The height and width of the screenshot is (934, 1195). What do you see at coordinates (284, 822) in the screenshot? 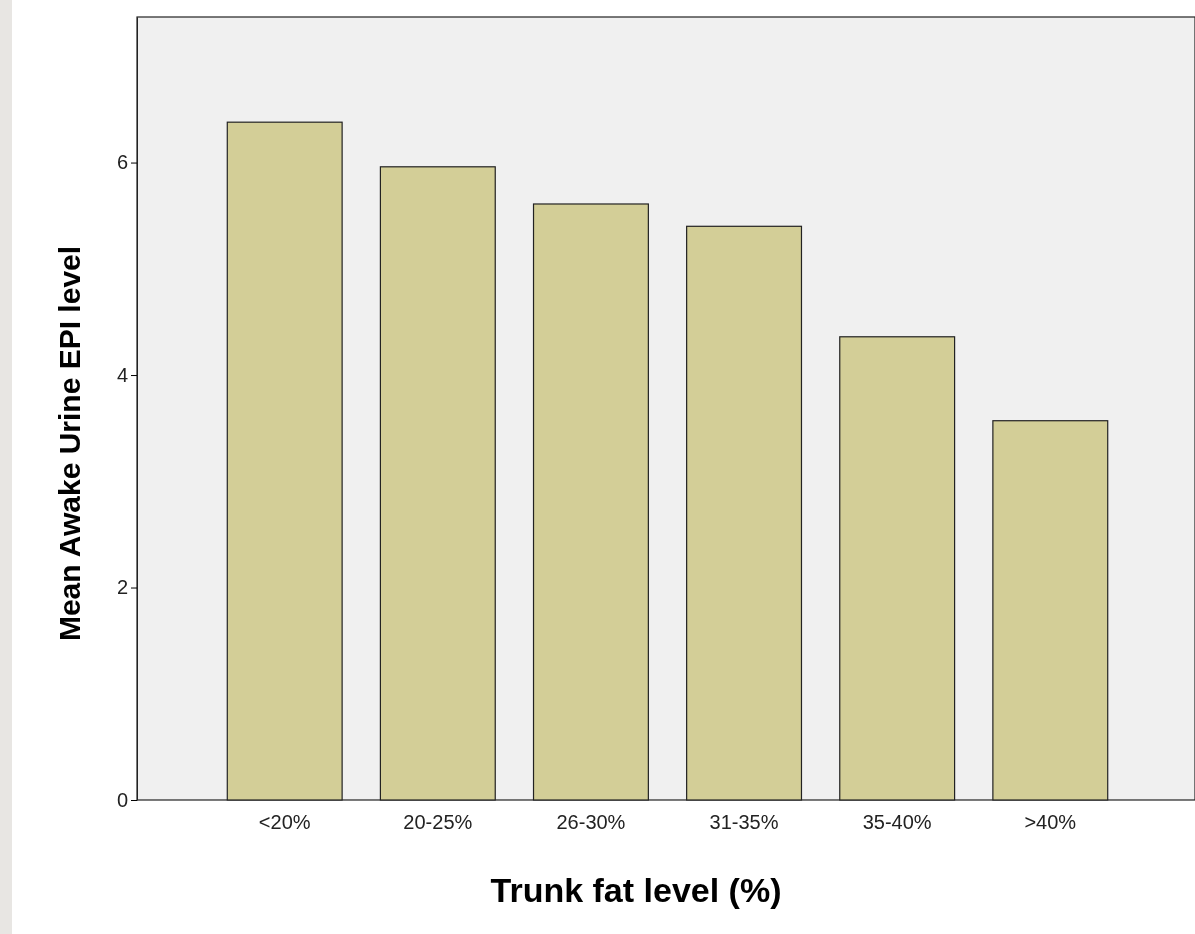
I see `x-tick-label: <20%` at bounding box center [284, 822].